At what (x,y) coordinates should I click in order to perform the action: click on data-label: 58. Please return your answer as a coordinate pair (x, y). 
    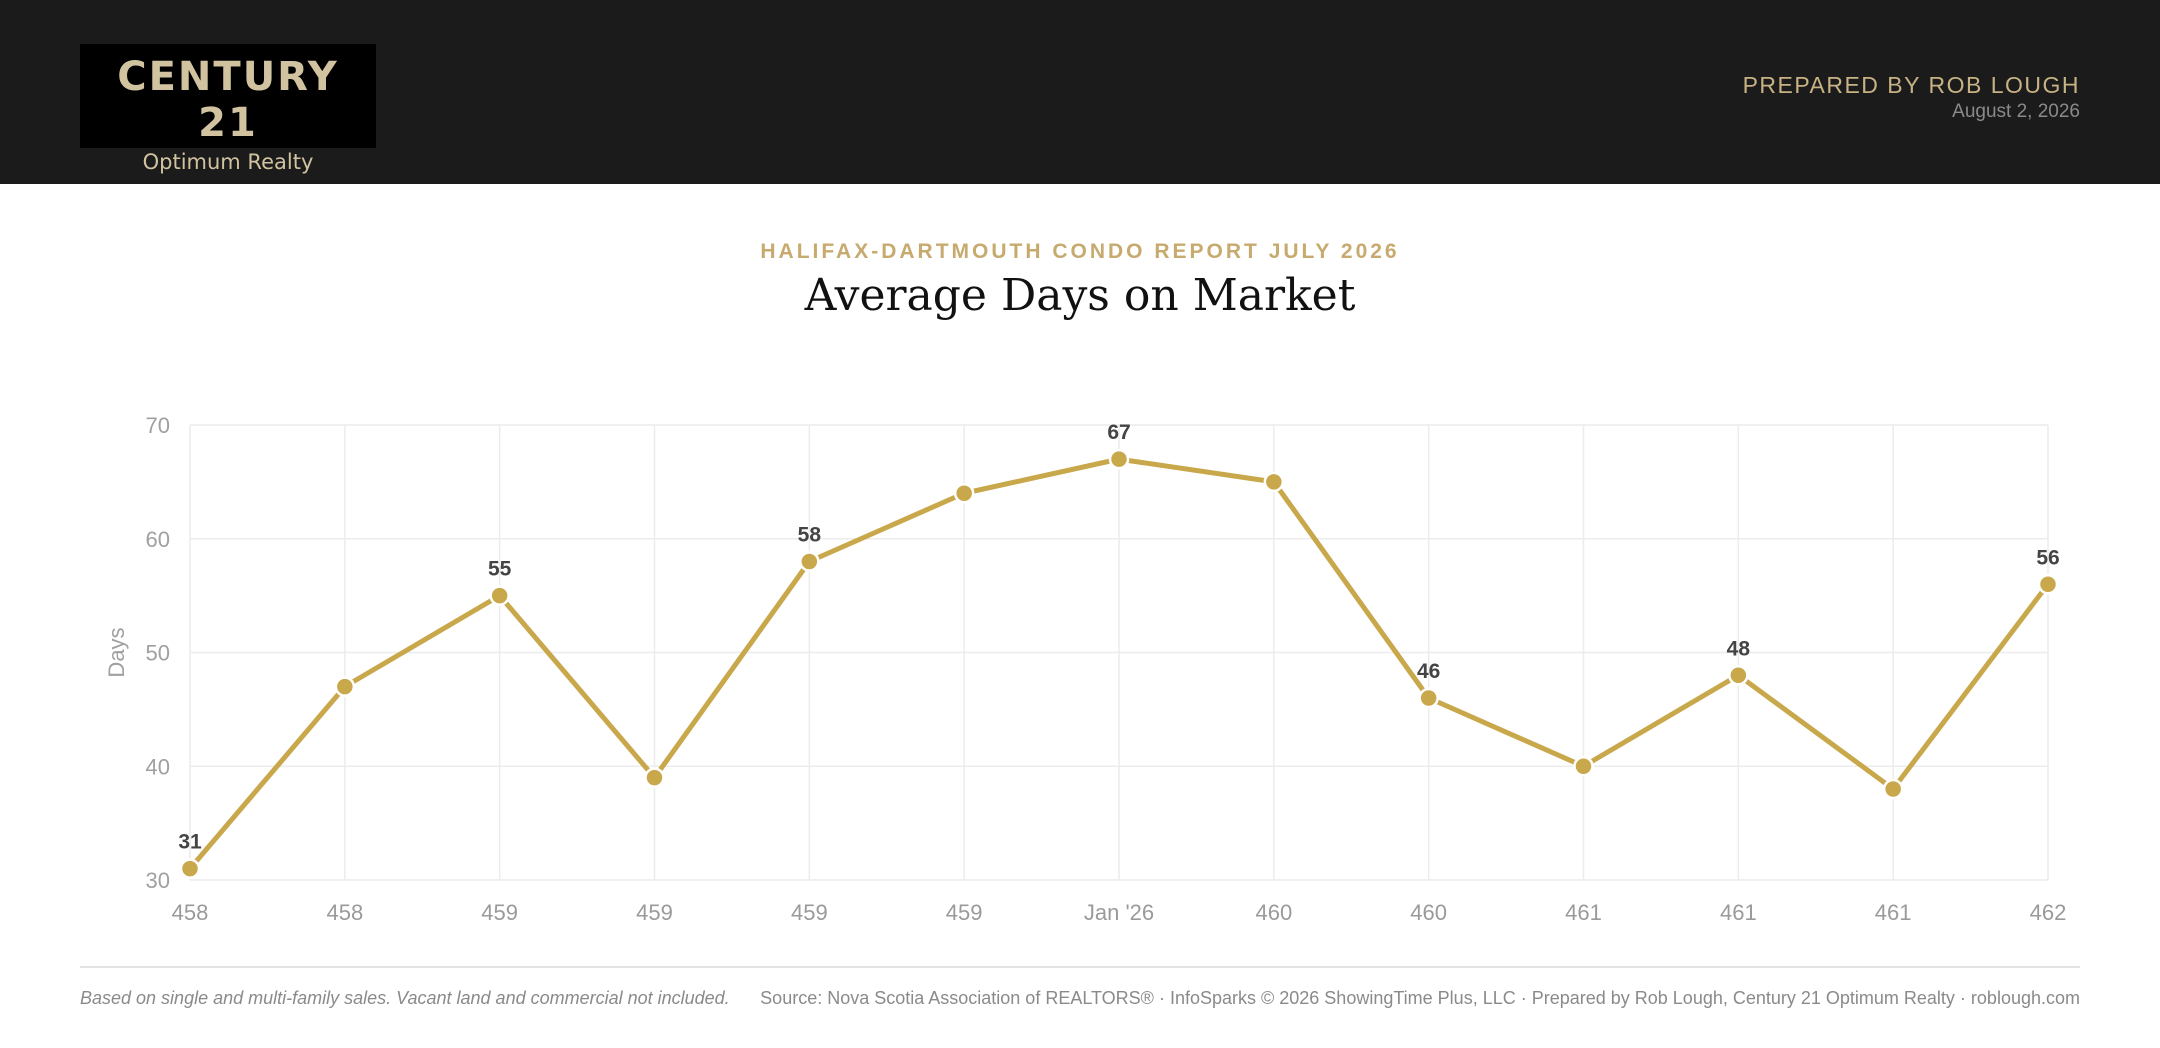
    Looking at the image, I should click on (810, 535).